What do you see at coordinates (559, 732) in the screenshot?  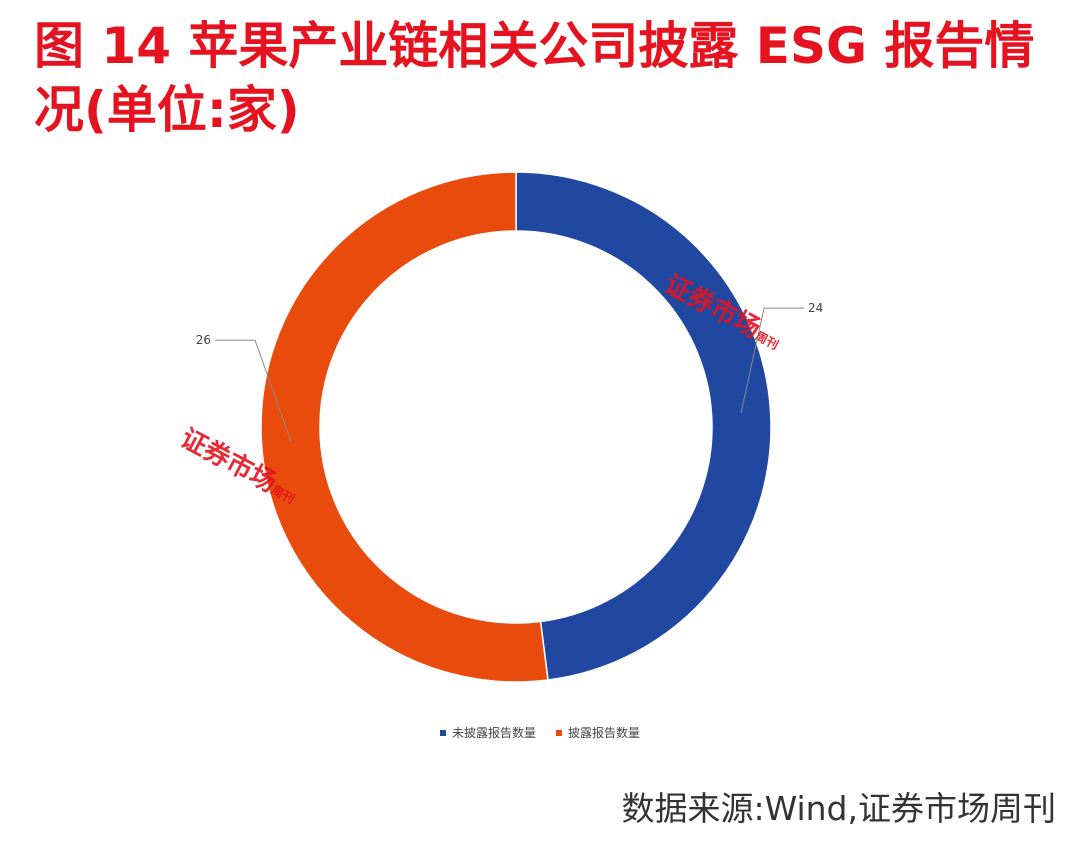 I see `legend-swatch-orange` at bounding box center [559, 732].